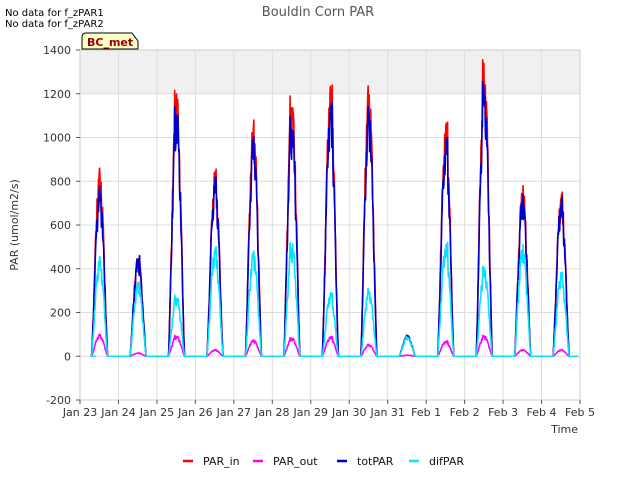  Describe the element at coordinates (503, 412) in the screenshot. I see `x-tick-label: Feb 3` at that location.